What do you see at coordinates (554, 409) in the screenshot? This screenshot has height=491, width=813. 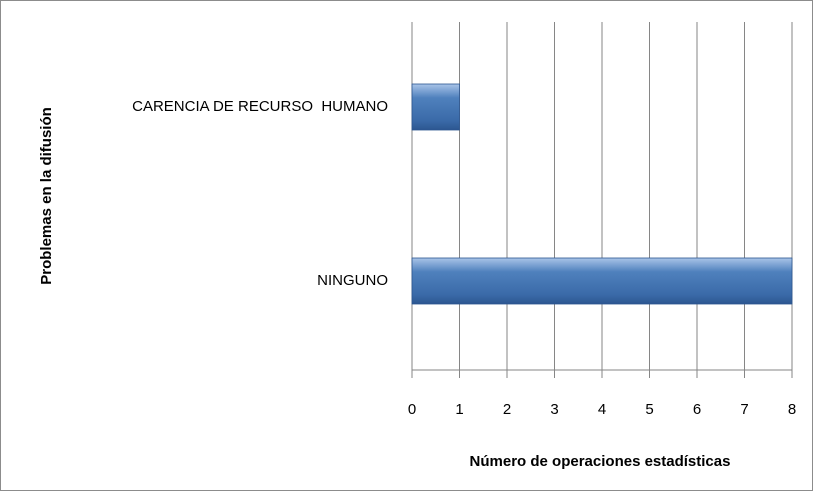 I see `x-tick-label: 3` at bounding box center [554, 409].